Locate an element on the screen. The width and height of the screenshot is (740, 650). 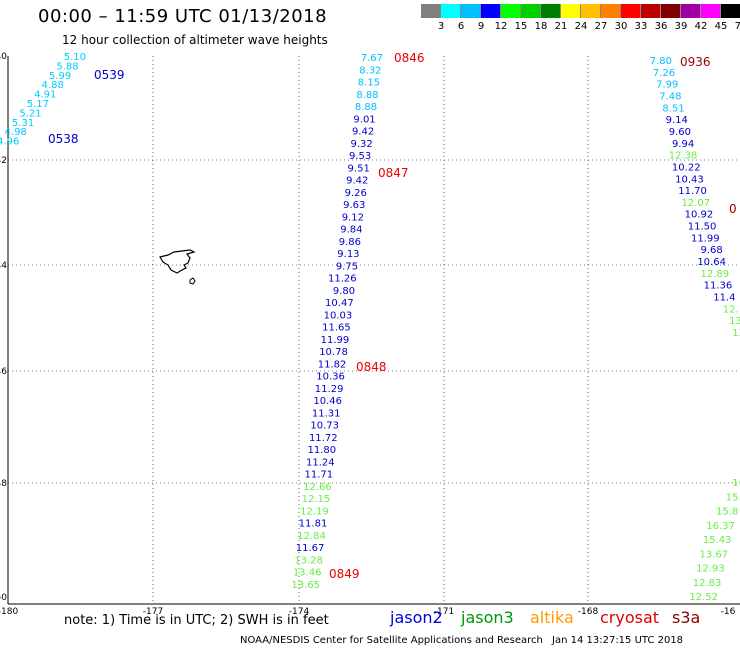
swh-value: 10.46 is located at coordinates (327, 401).